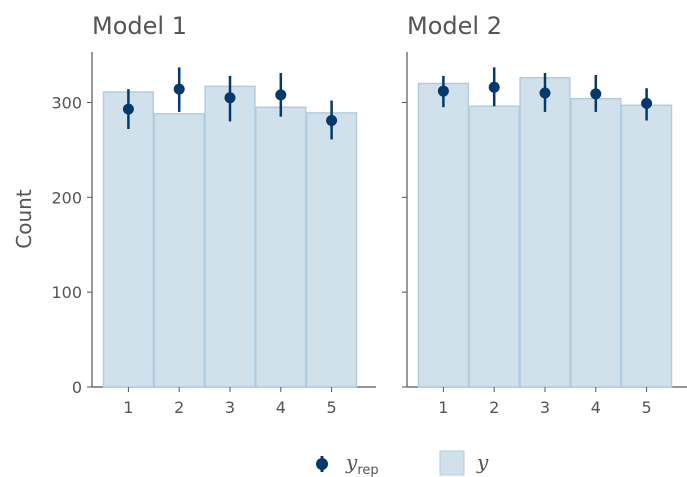 The height and width of the screenshot is (477, 687). Describe the element at coordinates (24, 219) in the screenshot. I see `y-axis-title: Count` at that location.